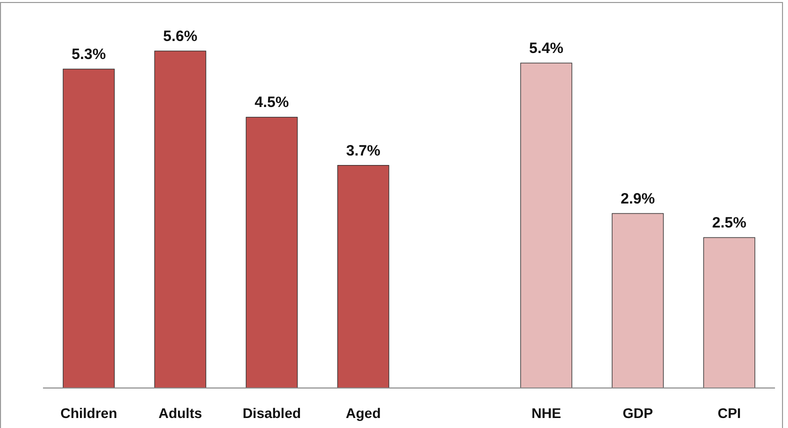 The height and width of the screenshot is (428, 788). What do you see at coordinates (89, 55) in the screenshot?
I see `data-label: 5.3%` at bounding box center [89, 55].